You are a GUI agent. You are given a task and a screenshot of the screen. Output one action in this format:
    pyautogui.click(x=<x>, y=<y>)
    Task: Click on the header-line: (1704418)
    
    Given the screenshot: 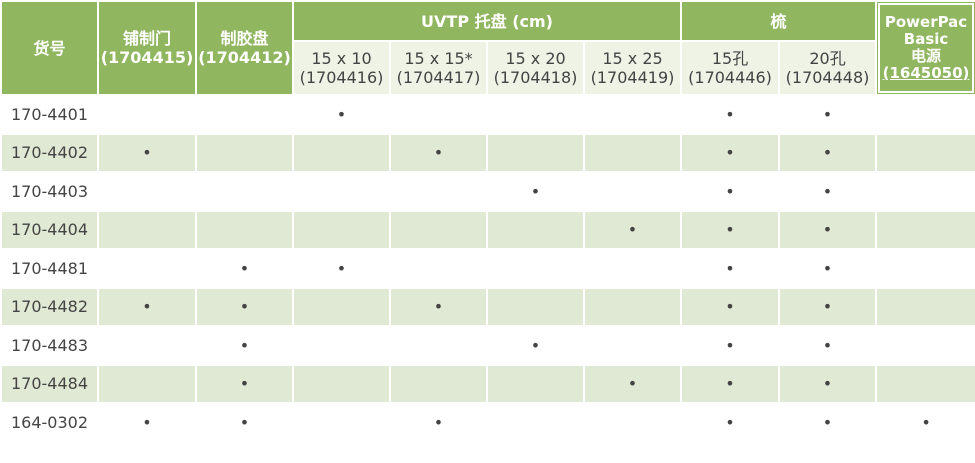 What is the action you would take?
    pyautogui.click(x=535, y=77)
    